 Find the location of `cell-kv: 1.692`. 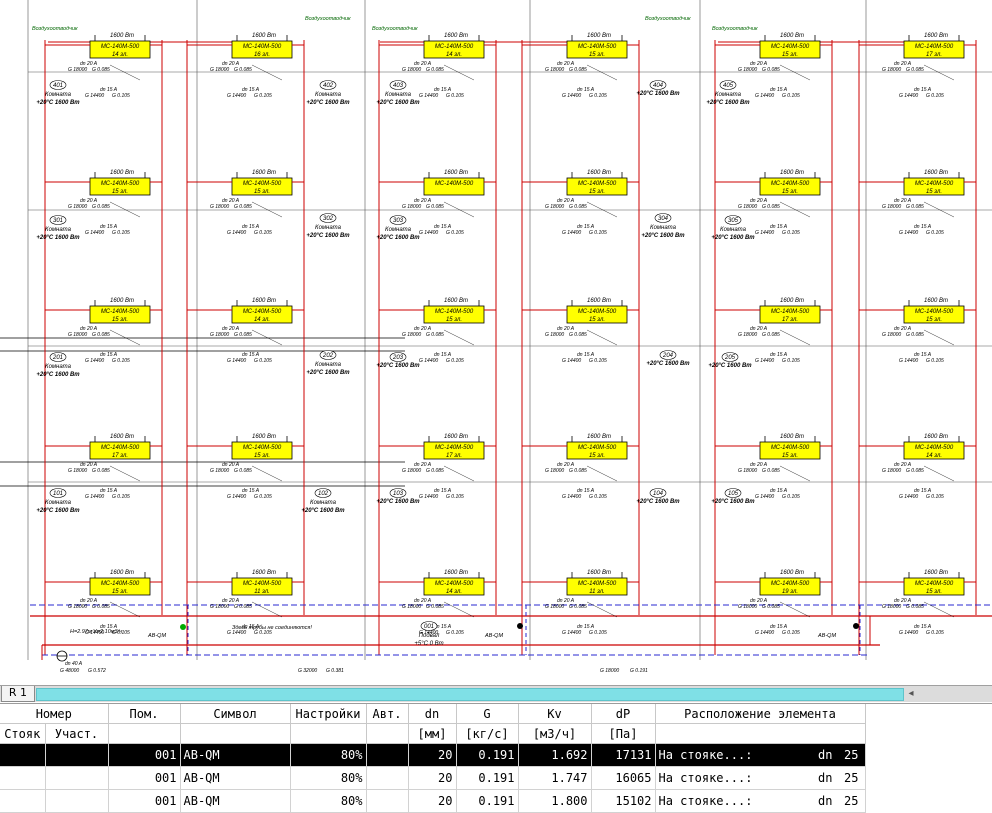

cell-kv: 1.692 is located at coordinates (555, 755).